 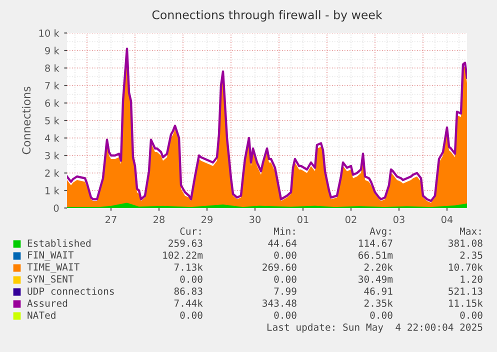 I want to click on chart-title: Connections through firewall - by week, so click(x=267, y=16).